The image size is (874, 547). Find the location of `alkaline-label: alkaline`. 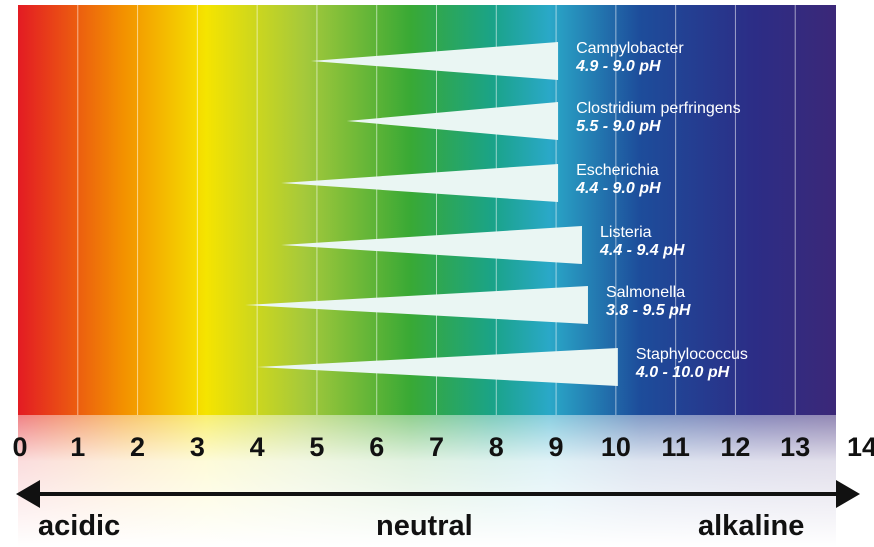

alkaline-label: alkaline is located at coordinates (751, 526).